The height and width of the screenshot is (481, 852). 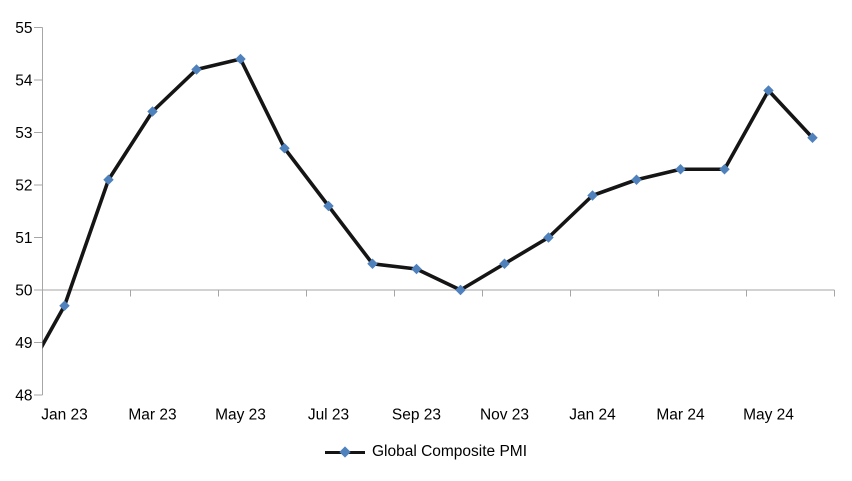 I want to click on legend-diamond-marker-icon, so click(x=345, y=452).